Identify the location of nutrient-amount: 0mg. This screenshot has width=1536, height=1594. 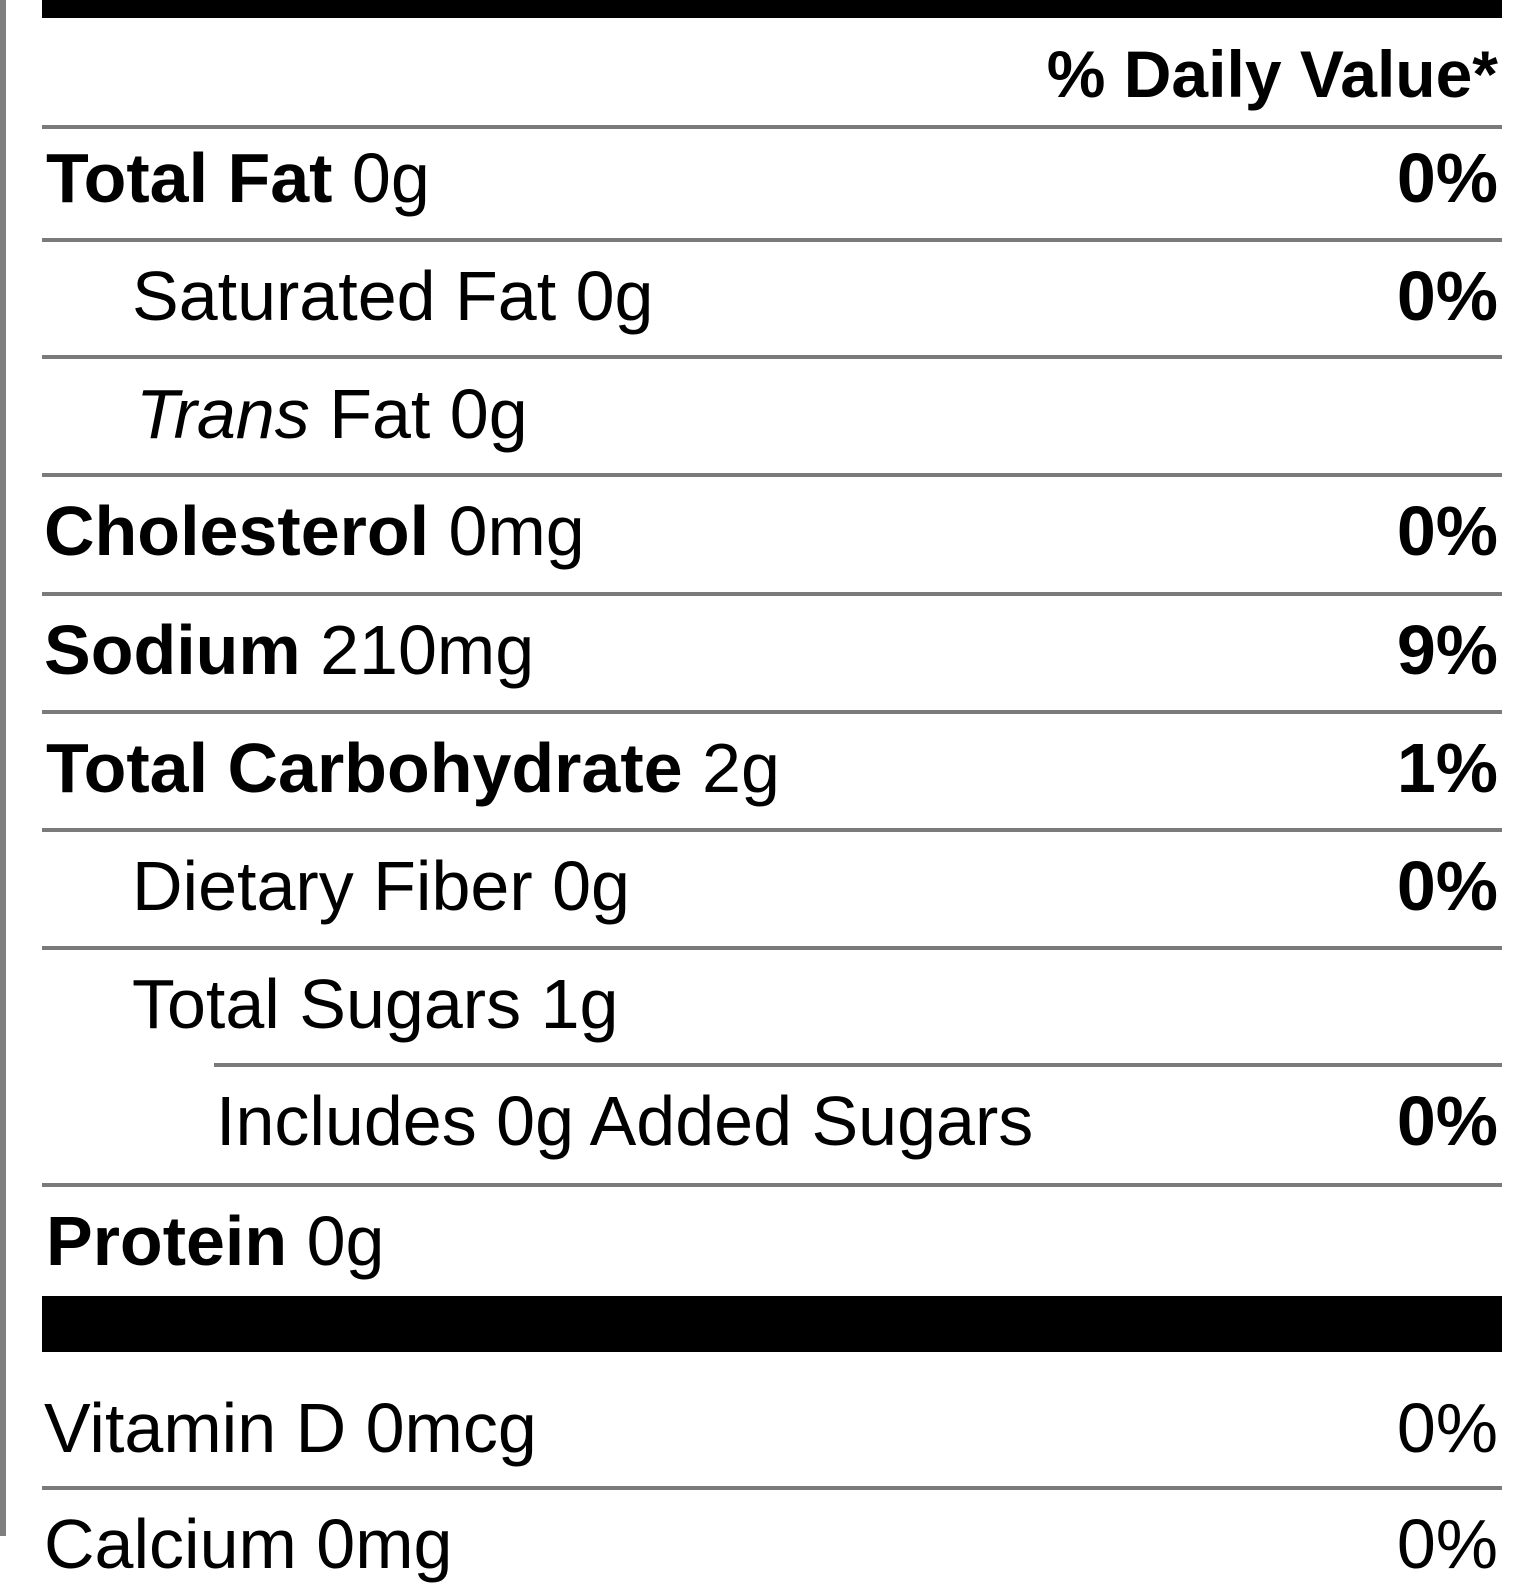
(516, 531).